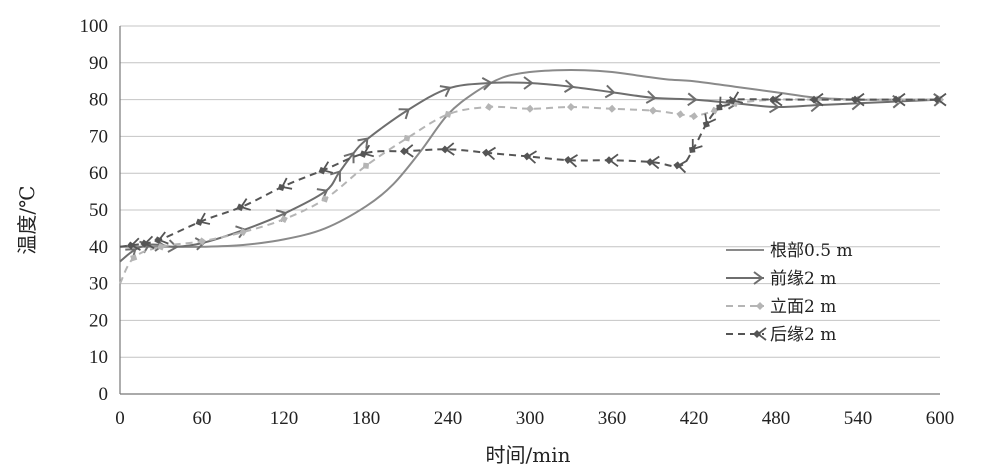  I want to click on y-tick-label: 60, so click(98, 173).